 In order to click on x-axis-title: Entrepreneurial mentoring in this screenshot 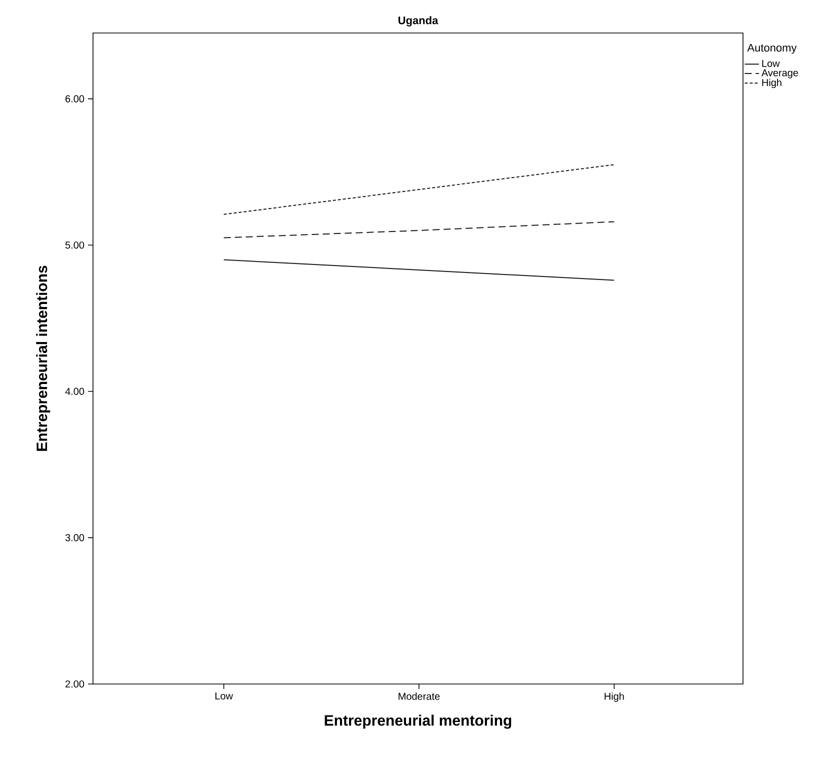, I will do `click(418, 721)`.